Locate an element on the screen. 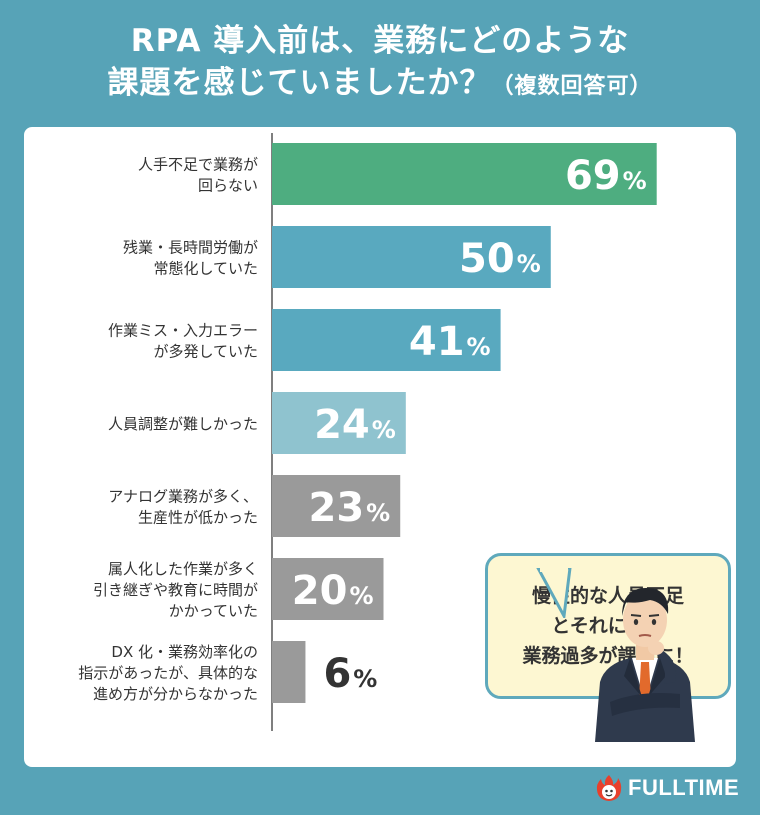  category-label-3-1: 作業ミス・入力エラー is located at coordinates (183, 331).